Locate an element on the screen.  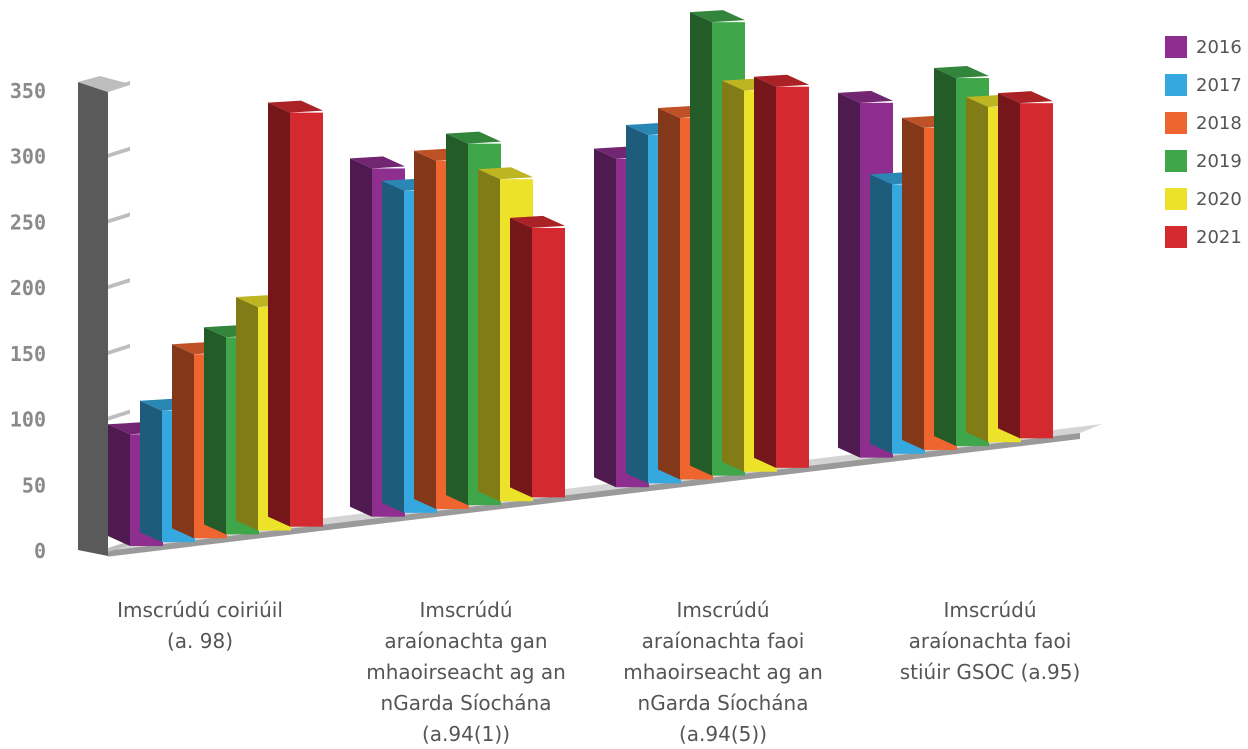
y-tick-label: 300 is located at coordinates (28, 157).